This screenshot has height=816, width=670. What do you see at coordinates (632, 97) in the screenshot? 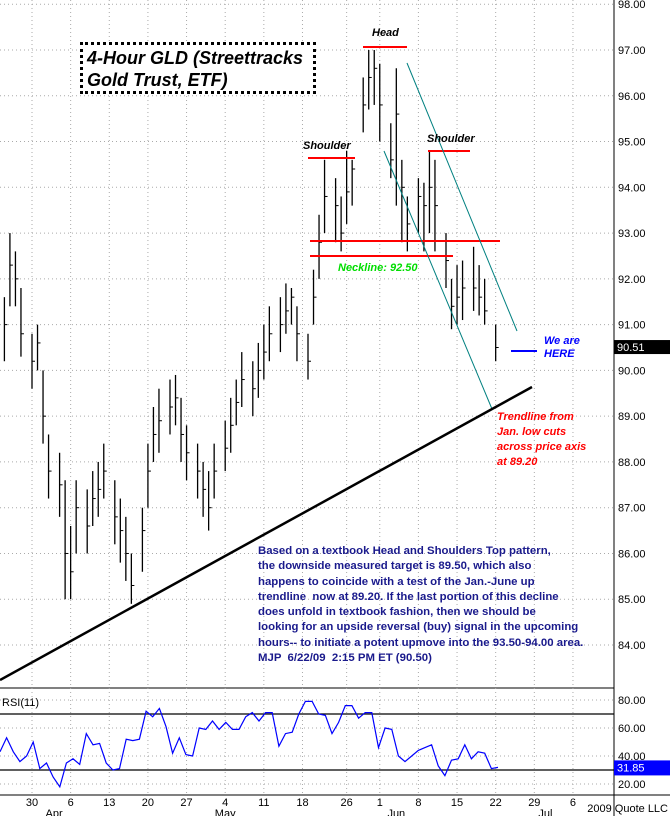
I see `price-tick-label: 96.00` at bounding box center [632, 97].